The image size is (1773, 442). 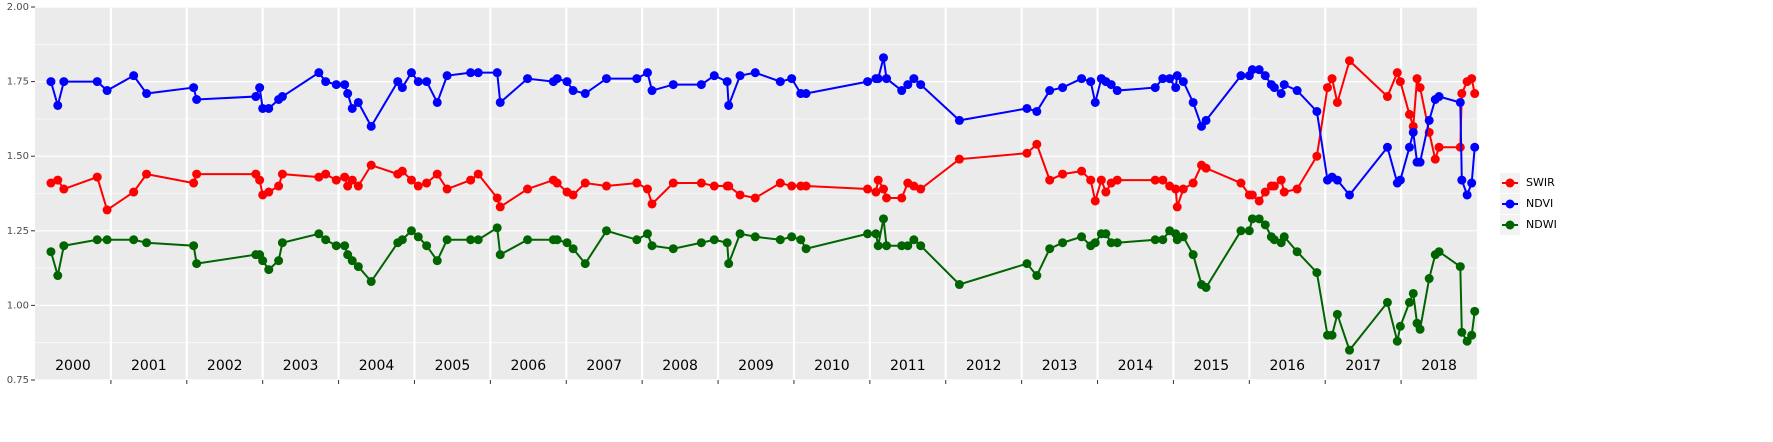 What do you see at coordinates (73, 366) in the screenshot?
I see `x-tick-label: 2000` at bounding box center [73, 366].